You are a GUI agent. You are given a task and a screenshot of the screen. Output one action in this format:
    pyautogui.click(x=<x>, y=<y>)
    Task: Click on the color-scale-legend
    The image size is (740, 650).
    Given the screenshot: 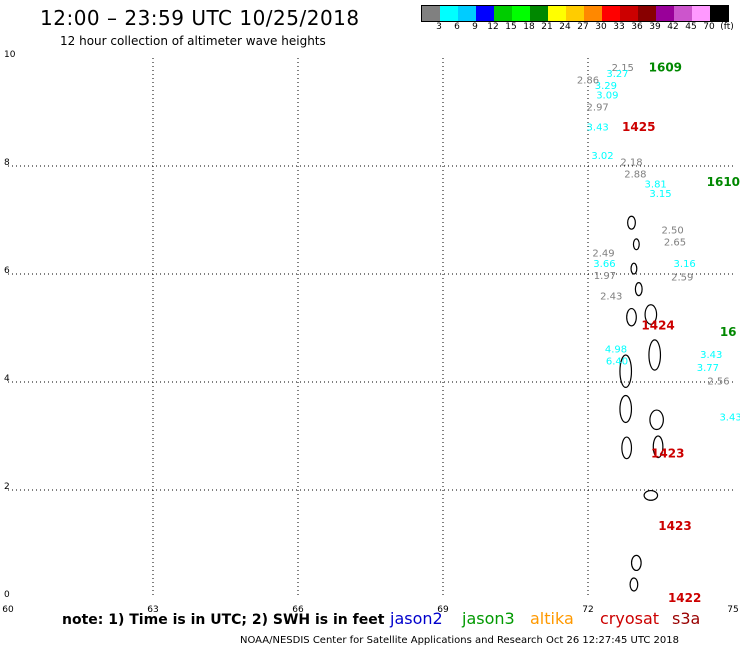 What is the action you would take?
    pyautogui.click(x=575, y=13)
    